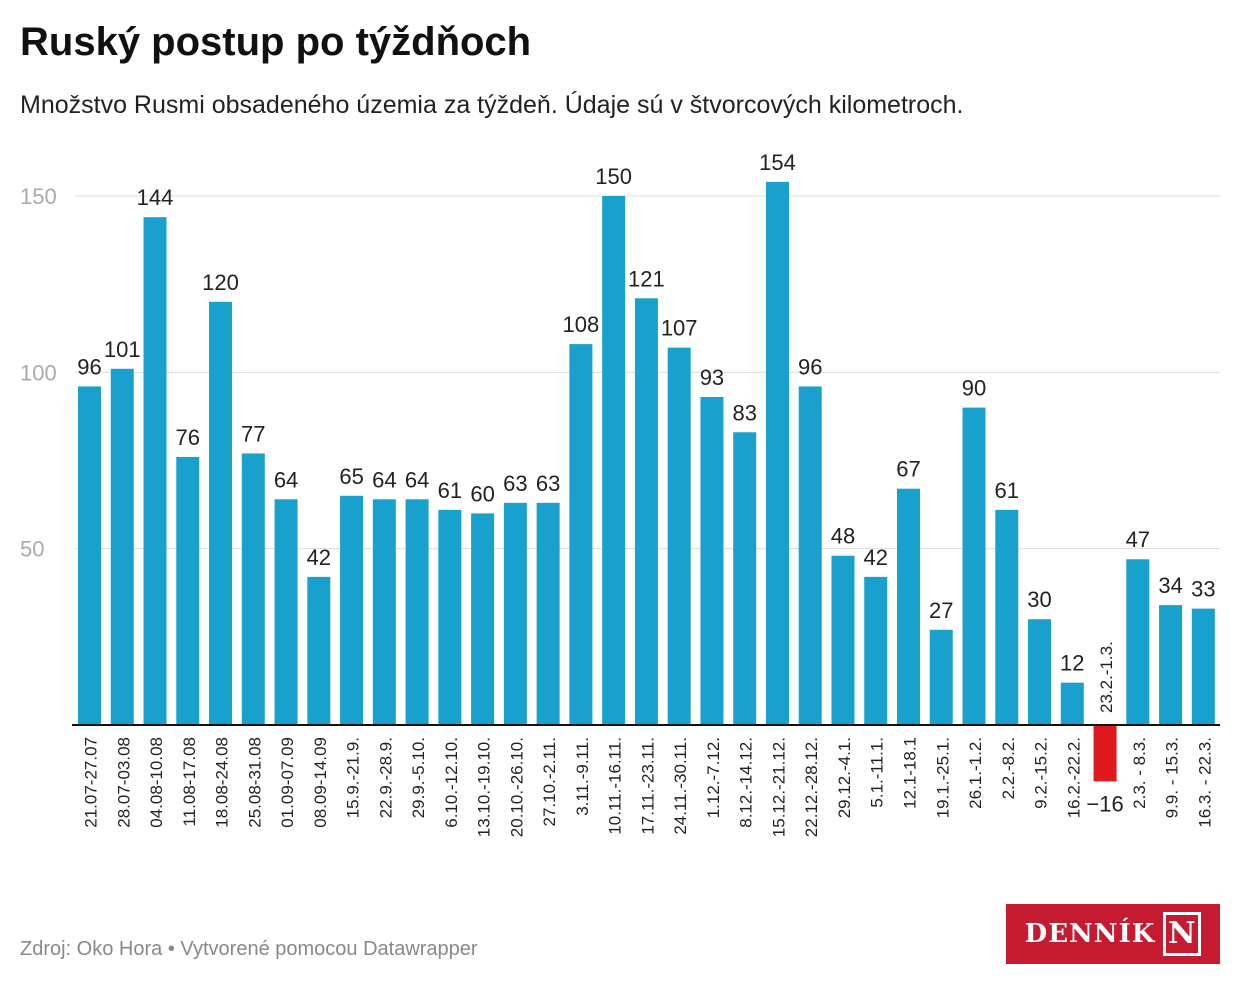  I want to click on x-tick-label: 12.1-18.1, so click(910, 773).